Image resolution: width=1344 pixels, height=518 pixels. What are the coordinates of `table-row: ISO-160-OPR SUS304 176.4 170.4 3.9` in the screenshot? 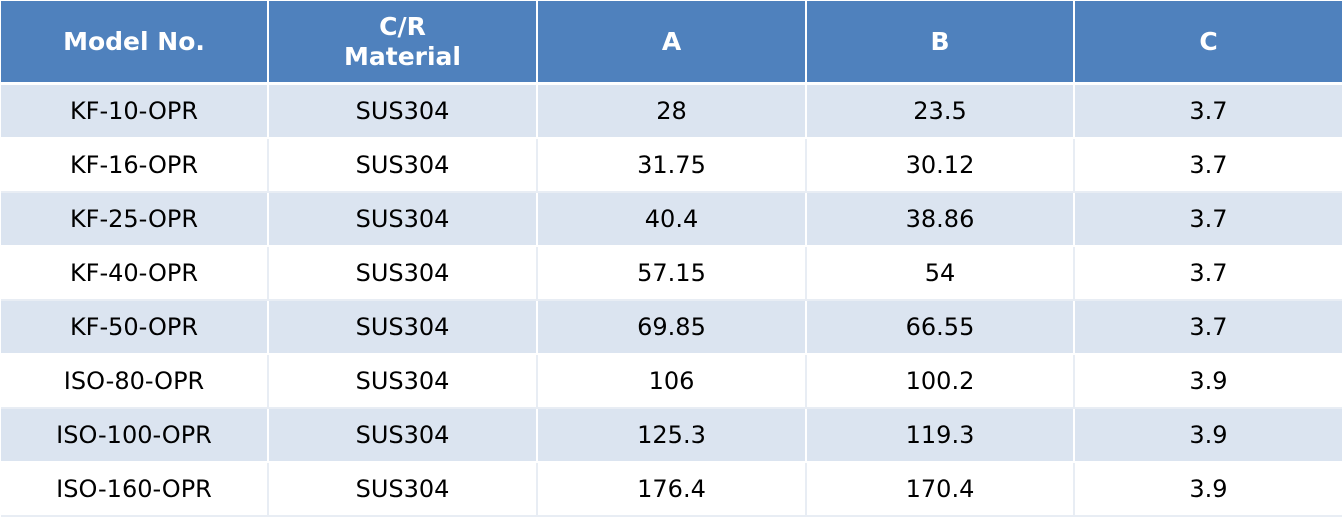 It's located at (671, 489).